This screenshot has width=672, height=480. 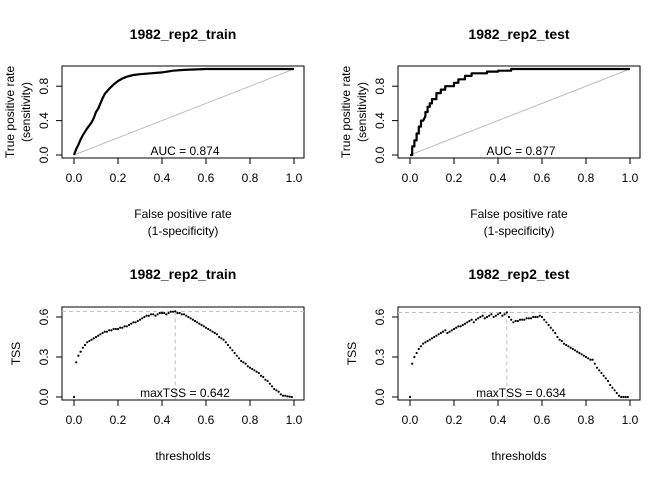 What do you see at coordinates (184, 112) in the screenshot?
I see `reference-diagonal-line` at bounding box center [184, 112].